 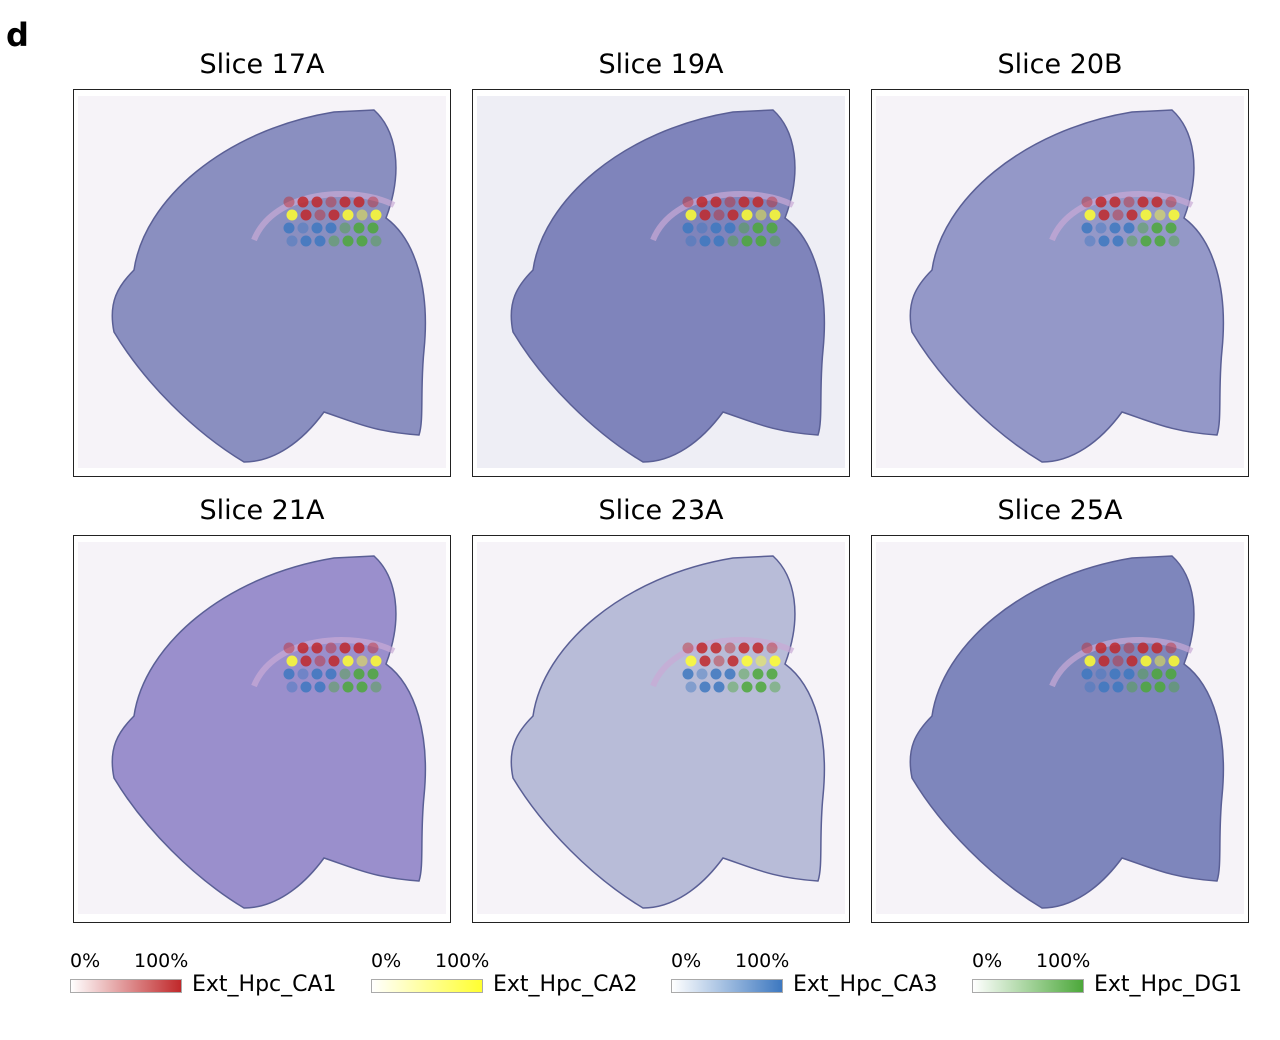 I want to click on slice-title: Slice 21A, so click(x=262, y=510).